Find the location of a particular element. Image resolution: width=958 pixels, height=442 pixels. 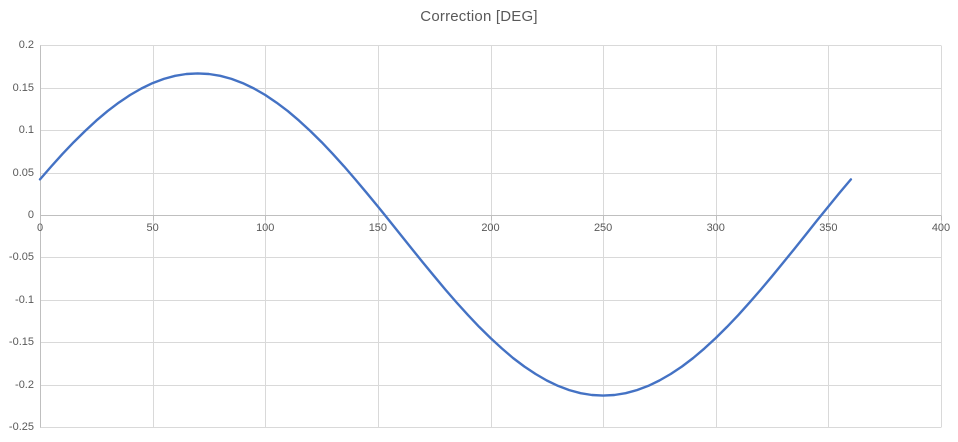

y-tick-label: 0 is located at coordinates (30, 215).